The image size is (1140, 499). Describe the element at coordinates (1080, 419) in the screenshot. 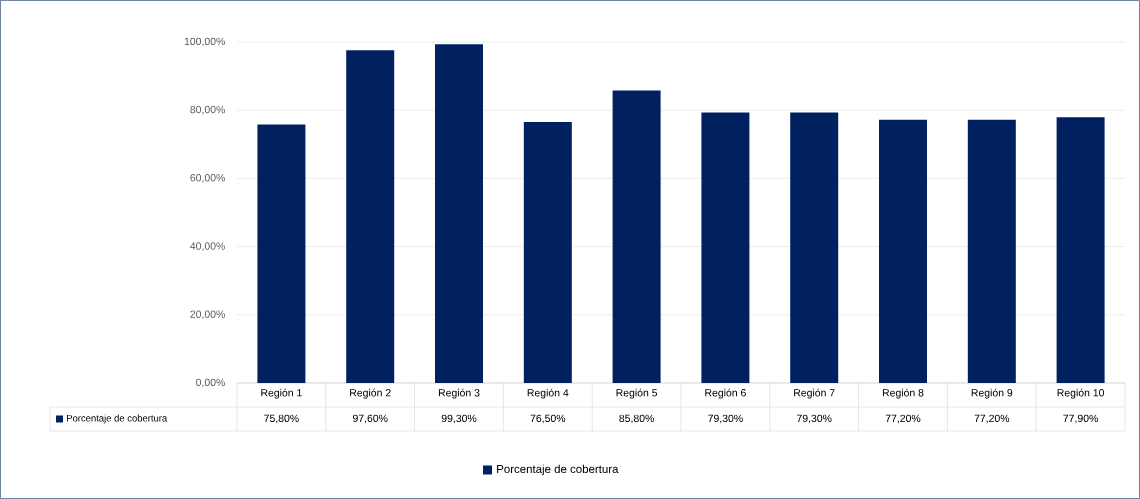

I see `data-label: 77,90%` at that location.